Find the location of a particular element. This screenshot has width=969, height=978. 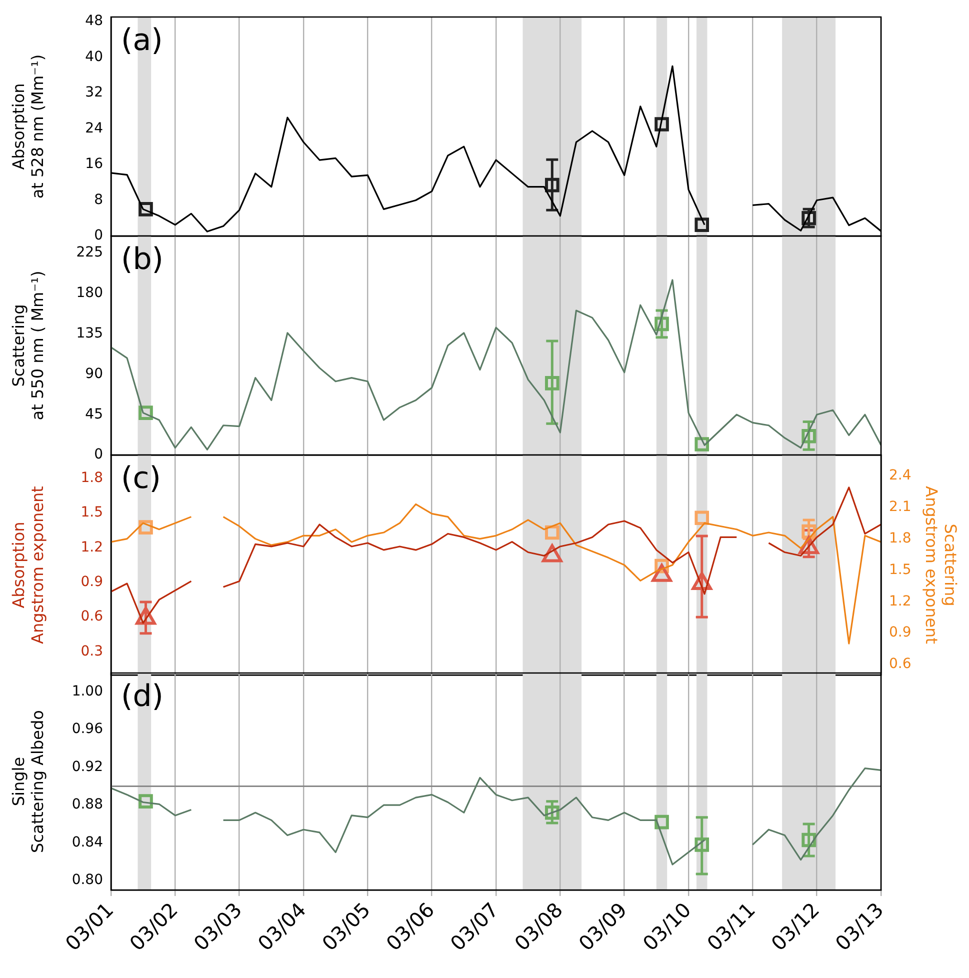

y-tick-label: 0.84 is located at coordinates (88, 842).